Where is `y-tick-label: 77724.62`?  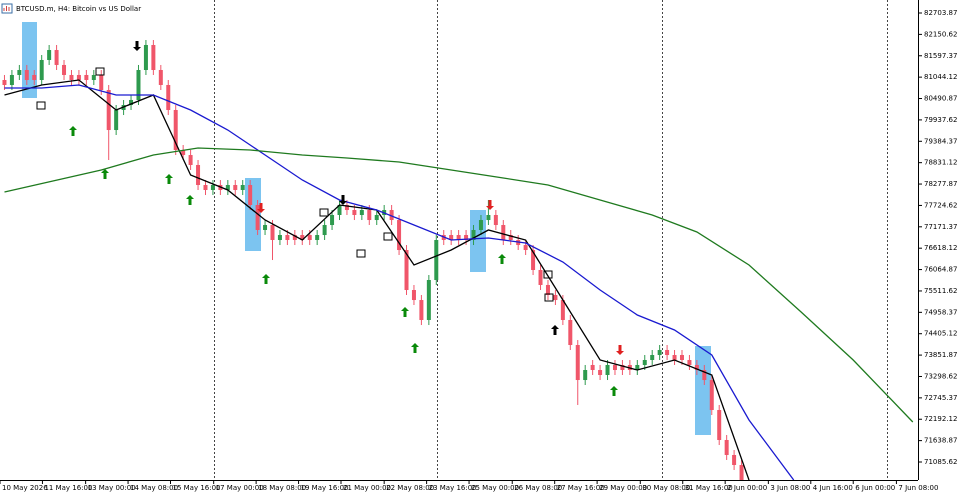
y-tick-label: 77724.62 is located at coordinates (940, 205).